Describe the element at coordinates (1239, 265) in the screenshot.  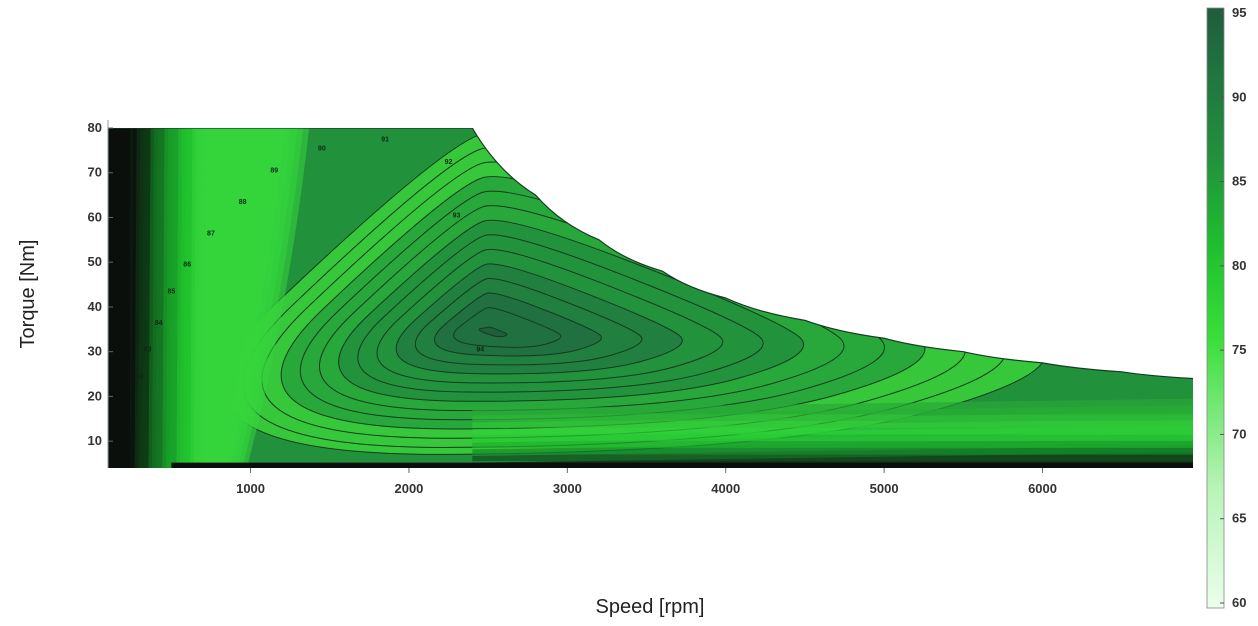
I see `colorbar-tick-label: 80` at that location.